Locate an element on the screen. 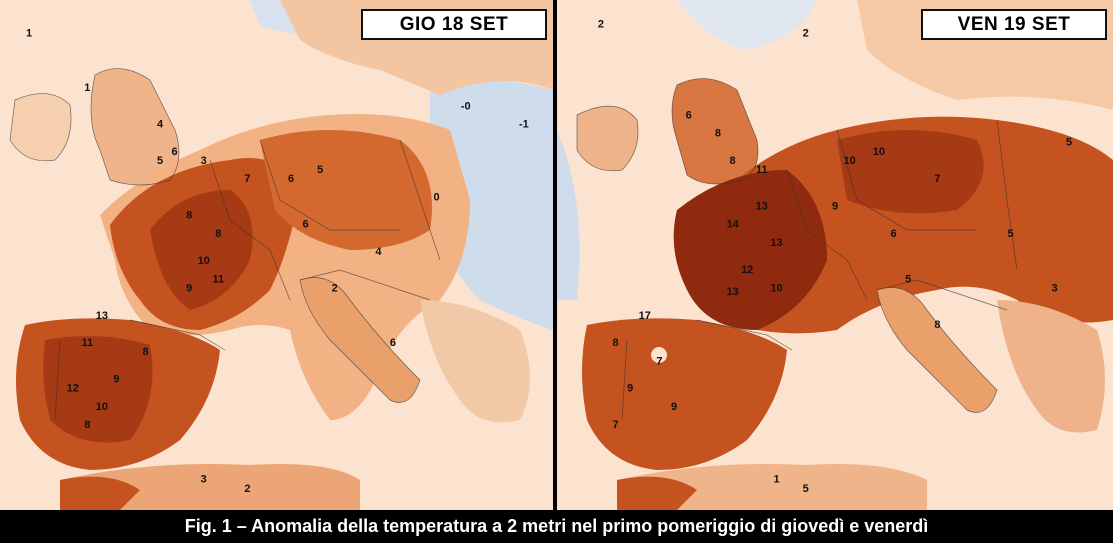  anomaly-value-label: -1 is located at coordinates (524, 125).